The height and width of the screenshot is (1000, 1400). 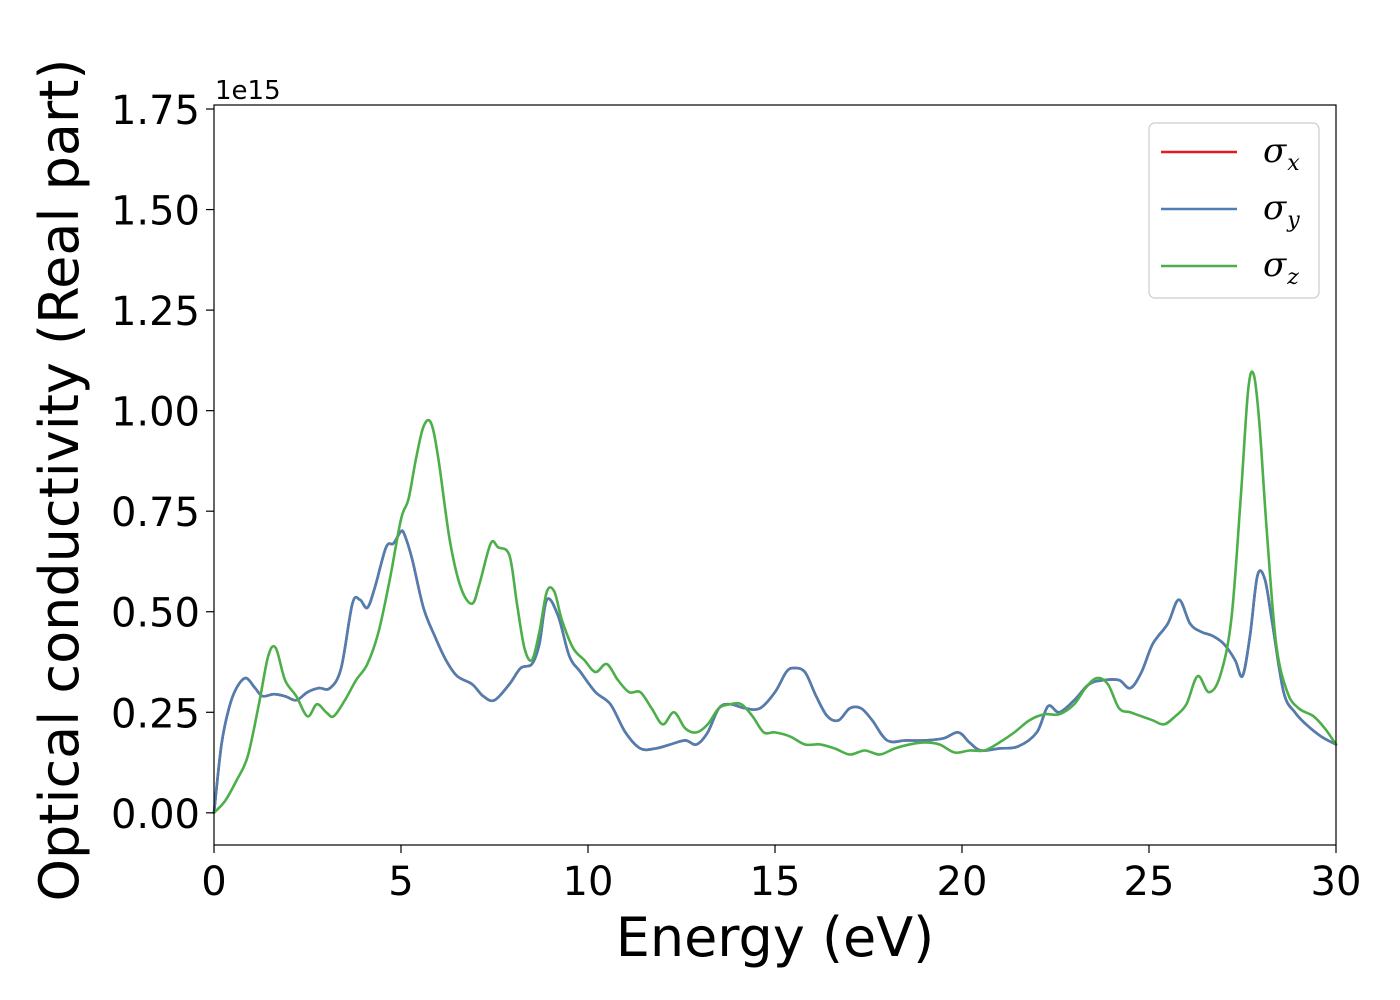 I want to click on x-tick-label: 30, so click(x=1336, y=882).